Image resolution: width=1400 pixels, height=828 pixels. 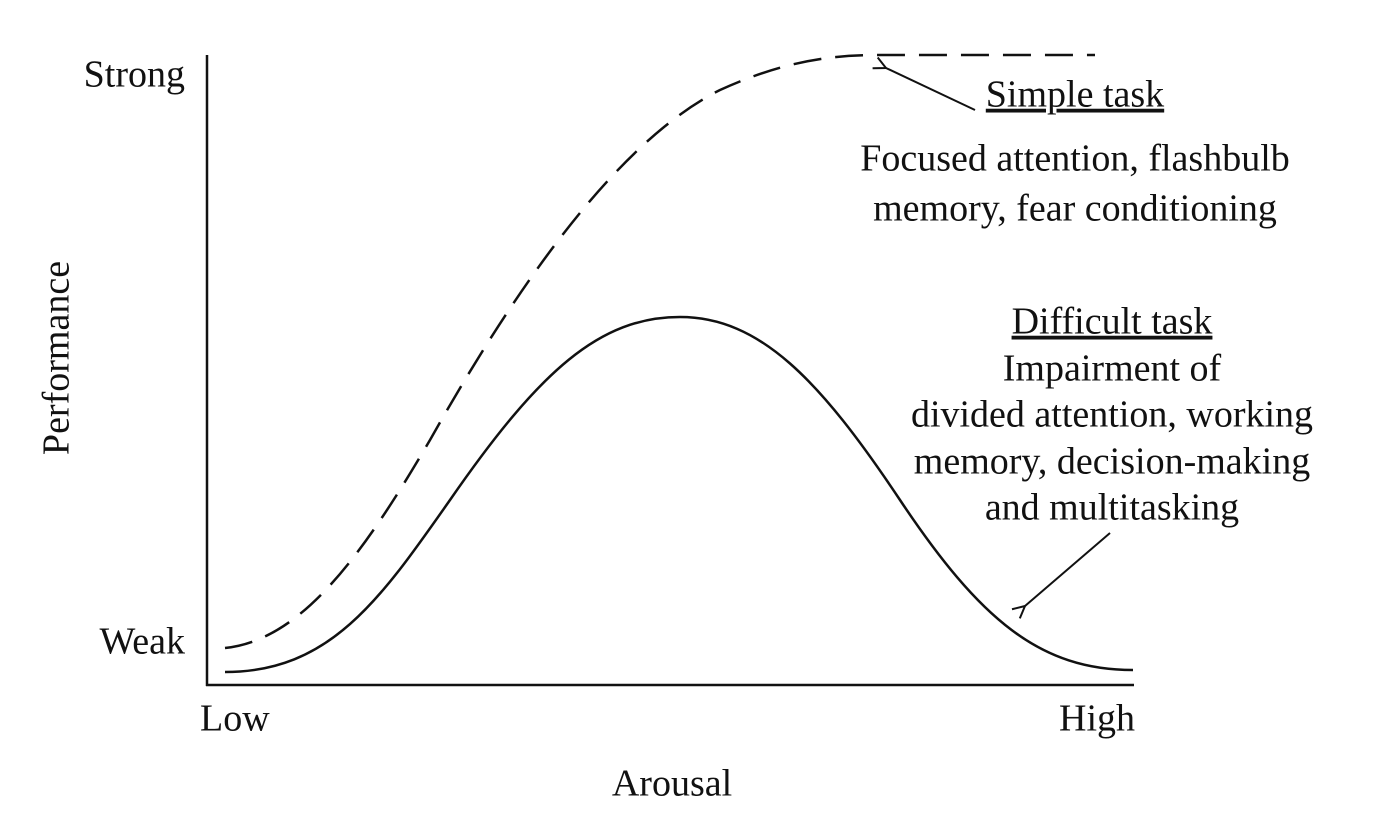 What do you see at coordinates (1112, 415) in the screenshot?
I see `difficult-task-line: divided attention, working` at bounding box center [1112, 415].